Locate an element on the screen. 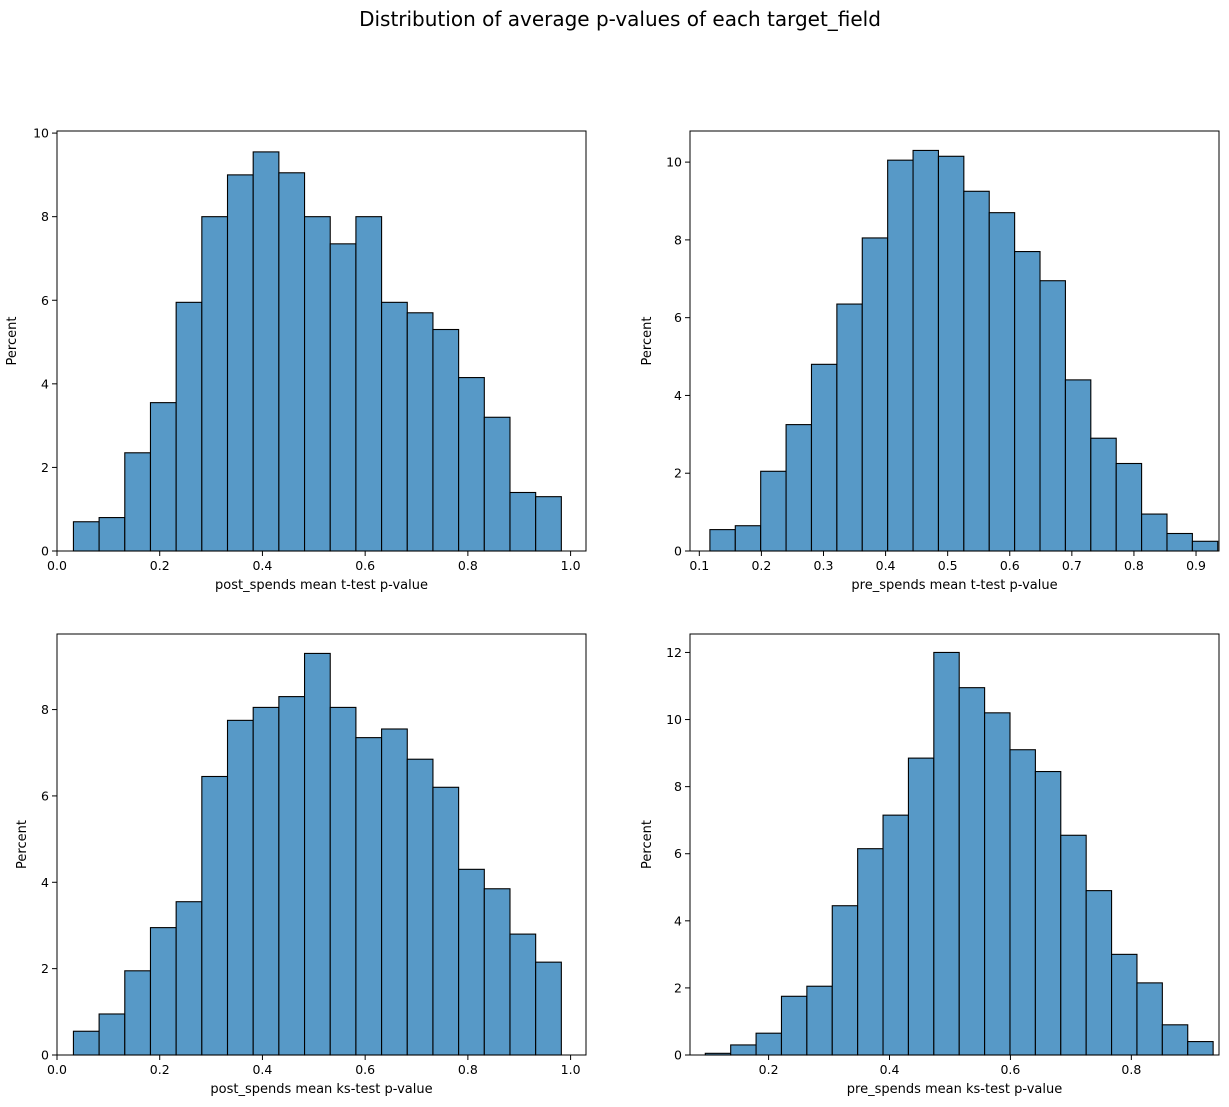 Image resolution: width=1229 pixels, height=1107 pixels. x-axis-label: pre_spends mean ks-test p-value is located at coordinates (954, 1089).